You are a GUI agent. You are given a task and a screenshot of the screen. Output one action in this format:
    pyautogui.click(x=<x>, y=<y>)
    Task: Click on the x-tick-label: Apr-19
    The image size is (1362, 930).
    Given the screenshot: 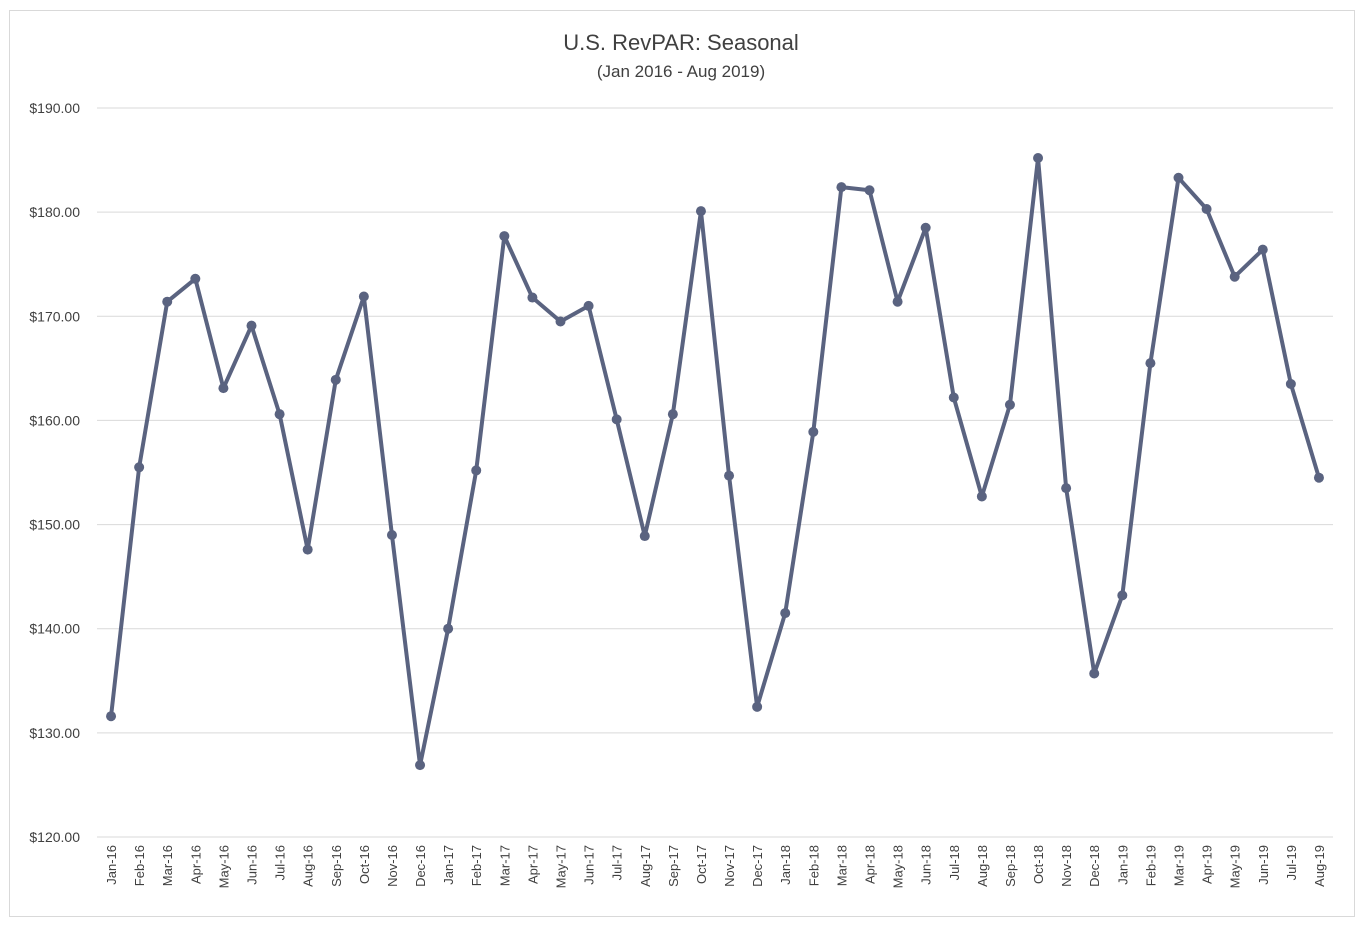 What is the action you would take?
    pyautogui.click(x=1207, y=864)
    